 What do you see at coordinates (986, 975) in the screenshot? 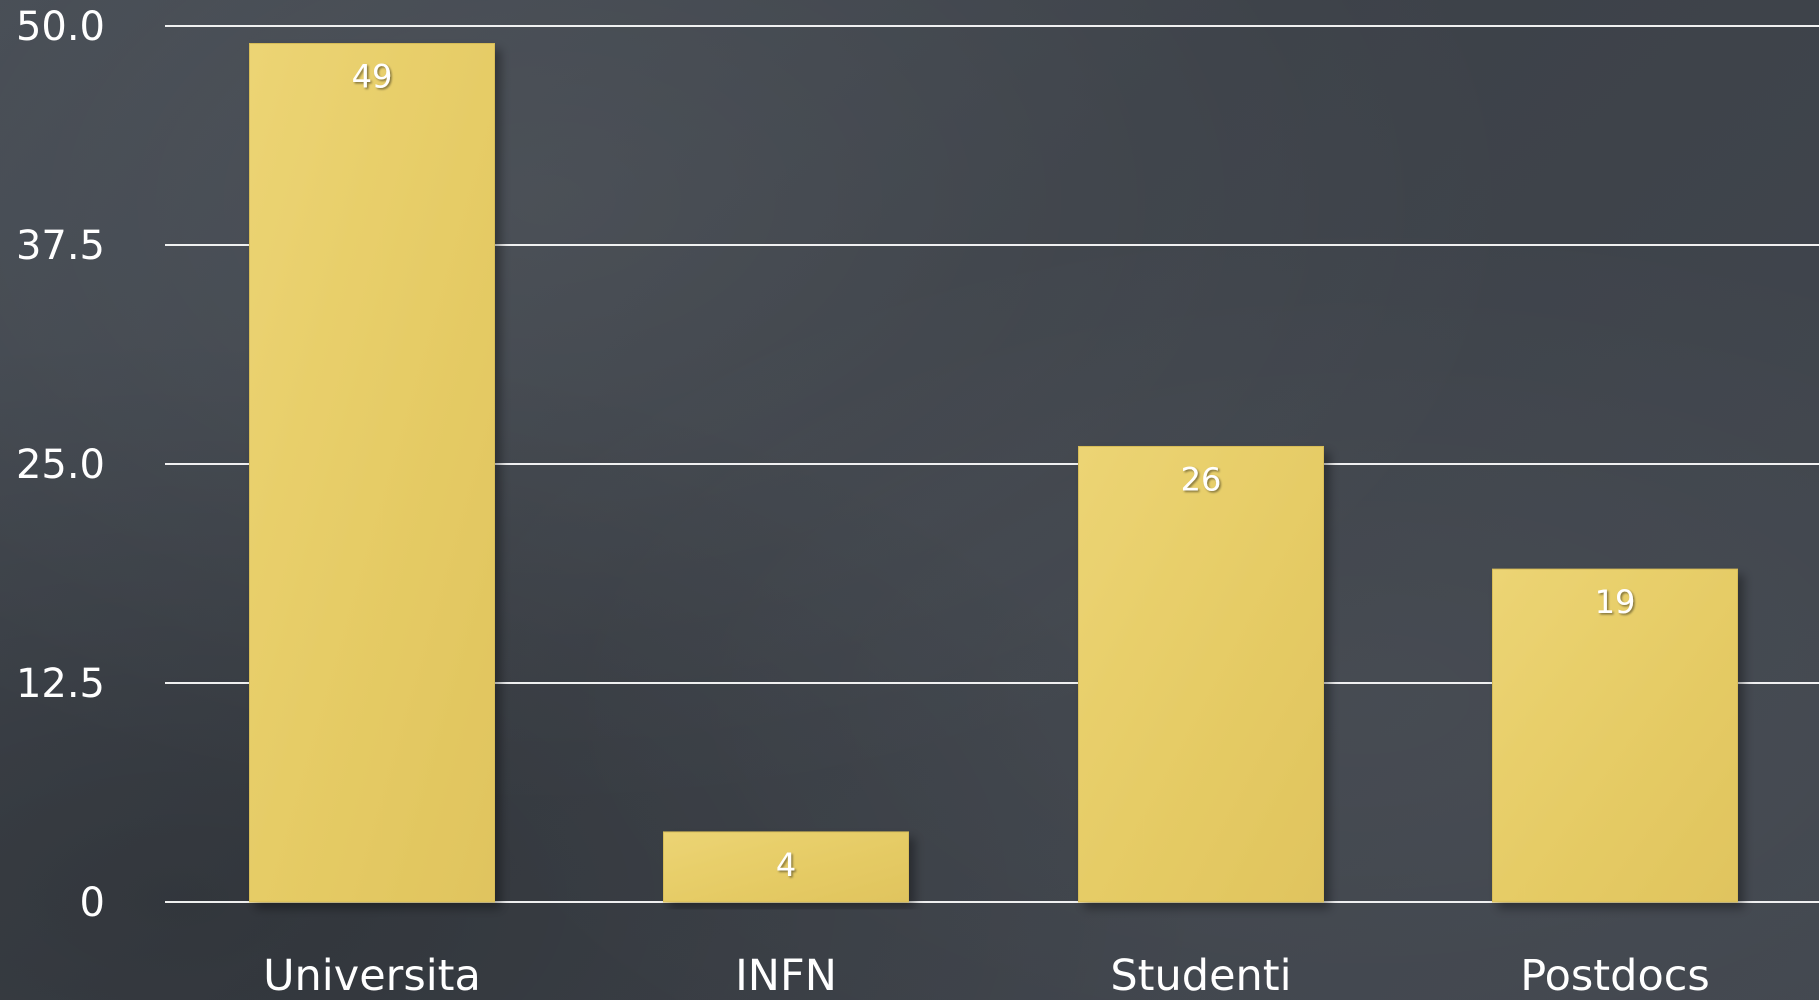
I see `x-axis-category-labels: Universita INFN Studenti Postdocs` at bounding box center [986, 975].